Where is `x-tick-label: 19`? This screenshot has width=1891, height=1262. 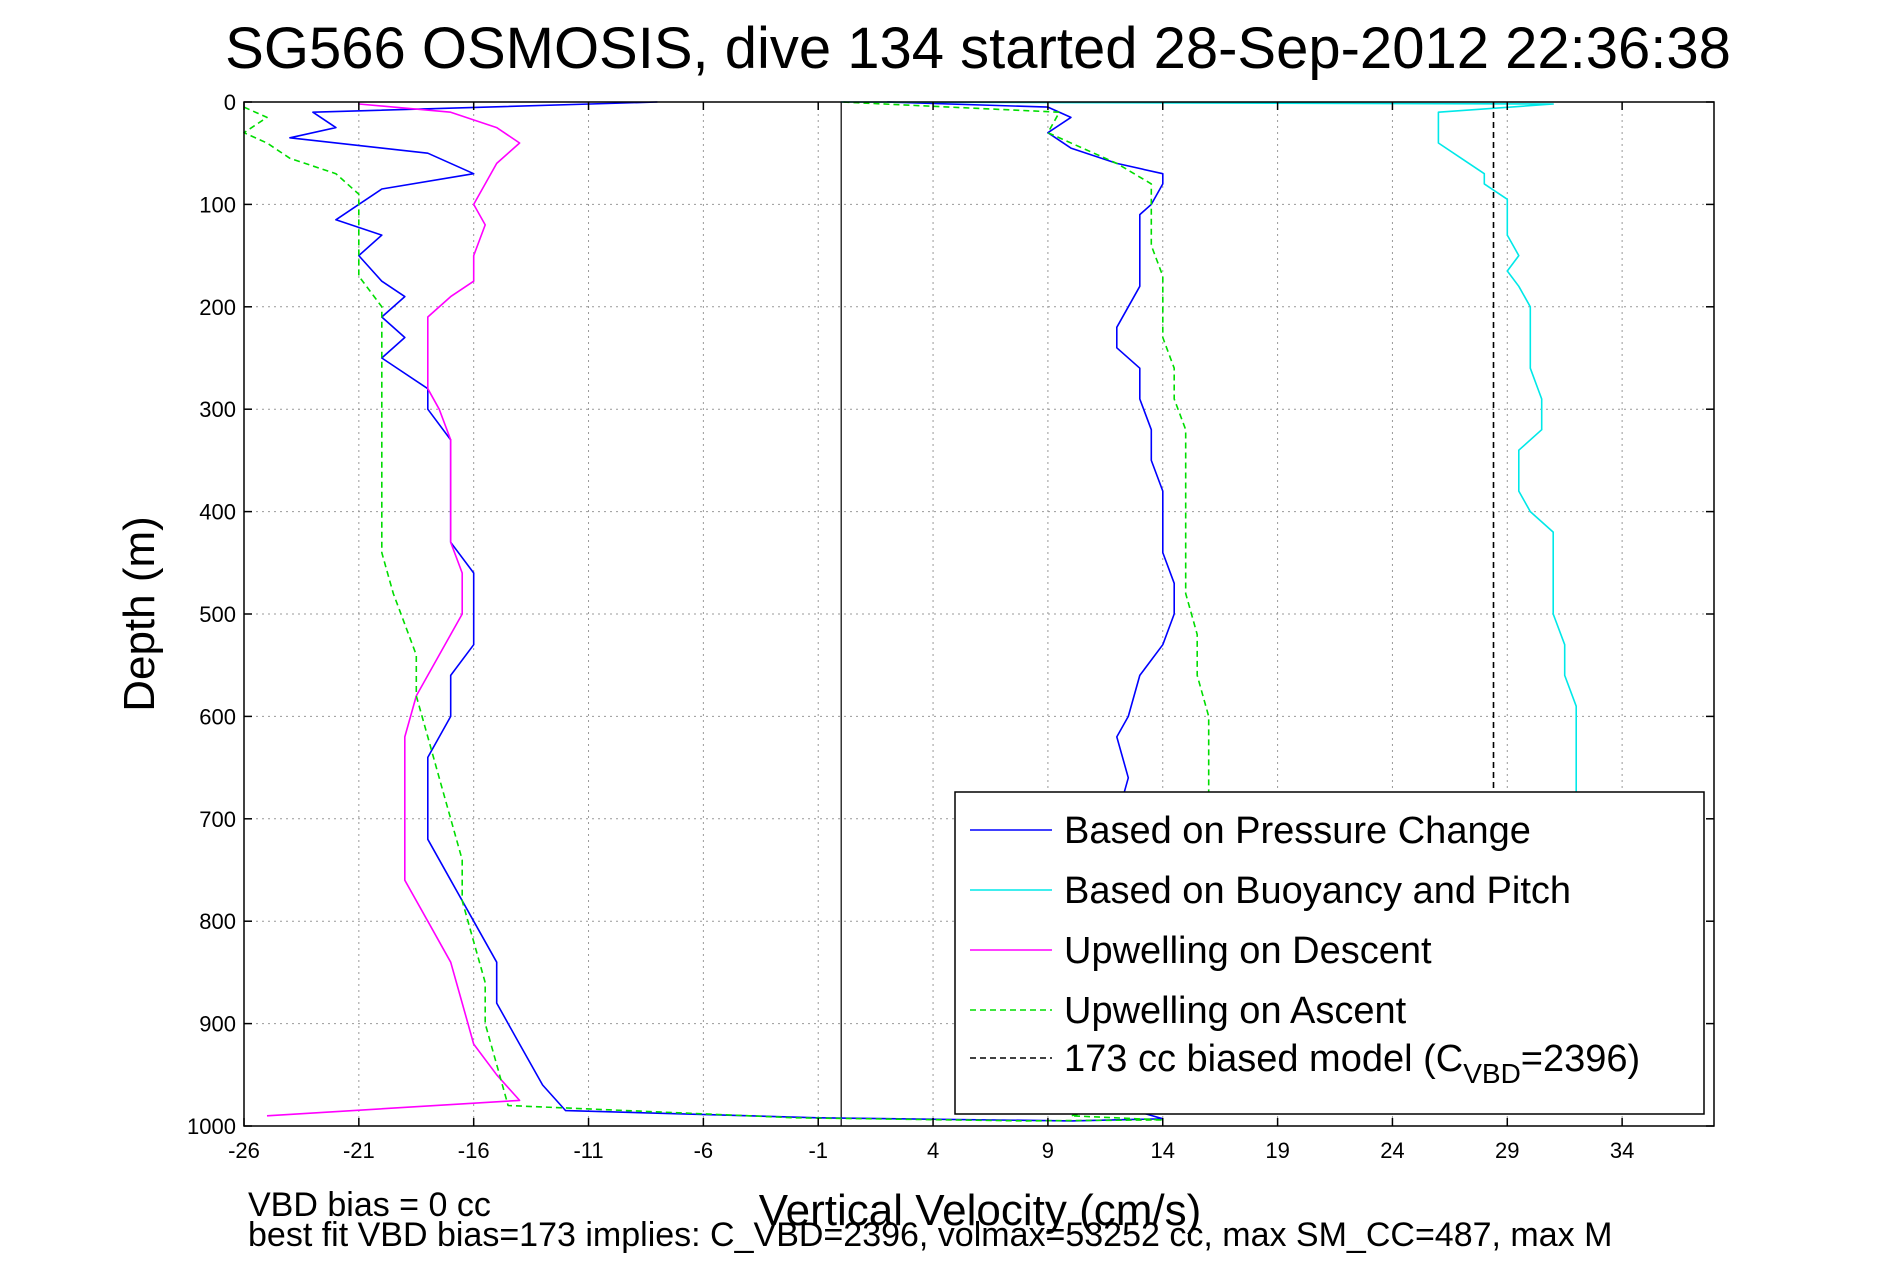 x-tick-label: 19 is located at coordinates (1277, 1150).